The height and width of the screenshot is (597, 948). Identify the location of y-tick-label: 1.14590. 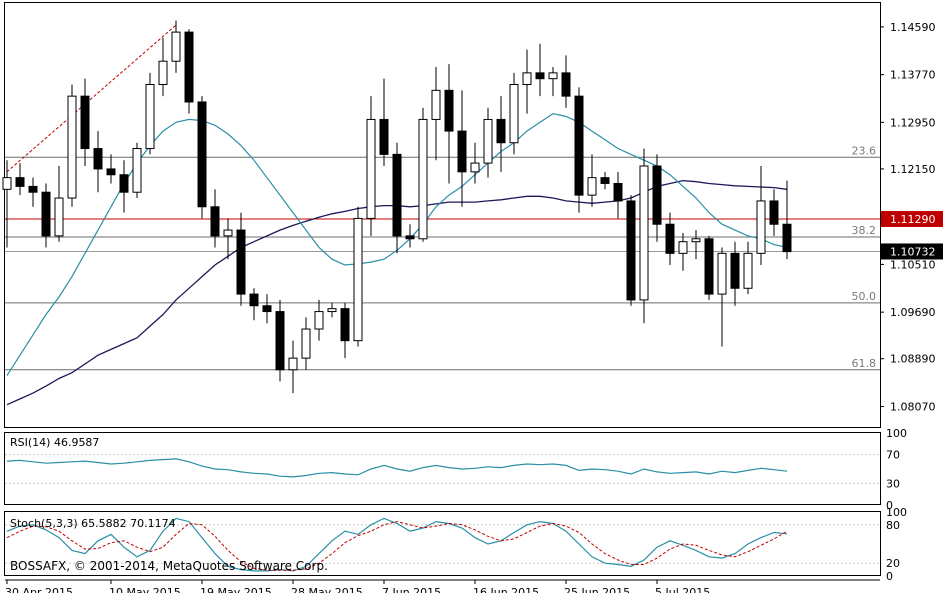
(913, 27).